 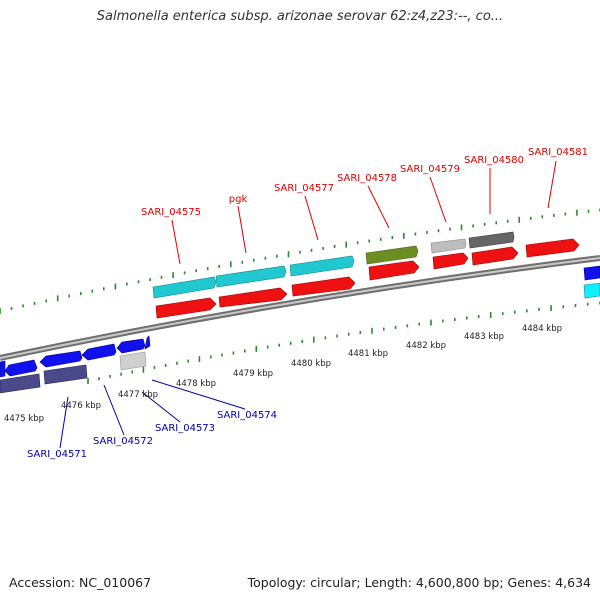 What do you see at coordinates (591, 290) in the screenshot?
I see `gene-edge-cyan` at bounding box center [591, 290].